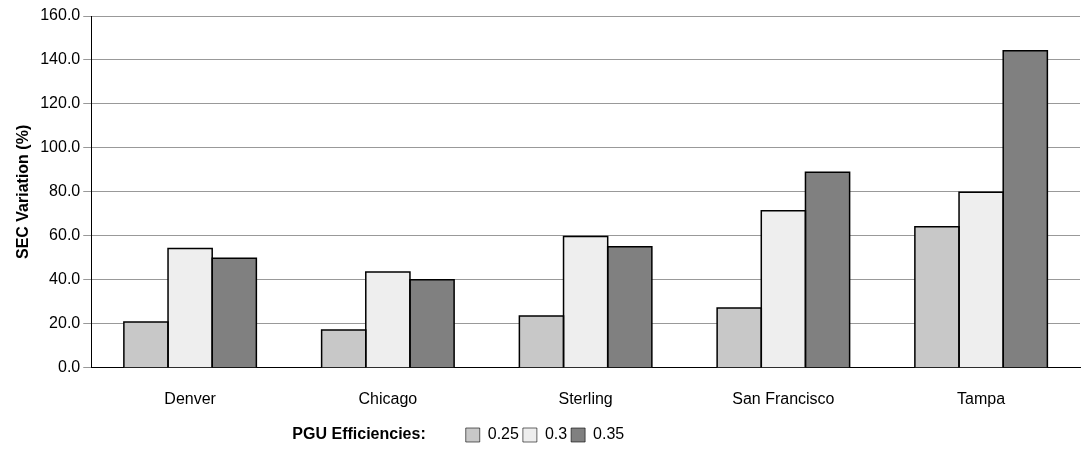  What do you see at coordinates (65, 279) in the screenshot?
I see `y-tick-label: 40.0` at bounding box center [65, 279].